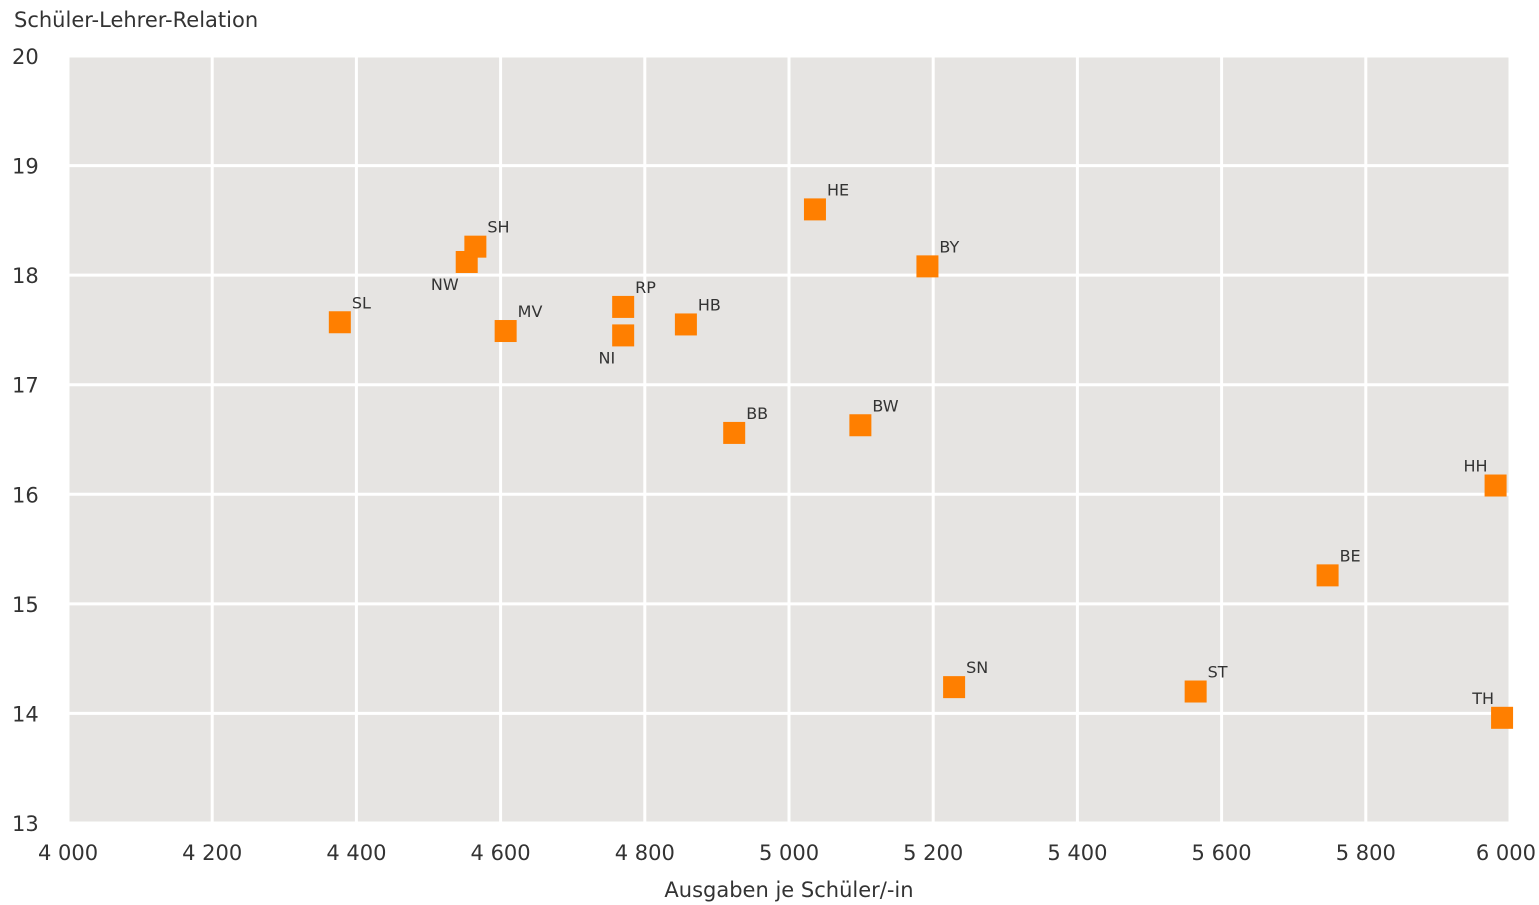 This screenshot has width=1539, height=905. Describe the element at coordinates (1495, 485) in the screenshot. I see `data-point-hh` at that location.